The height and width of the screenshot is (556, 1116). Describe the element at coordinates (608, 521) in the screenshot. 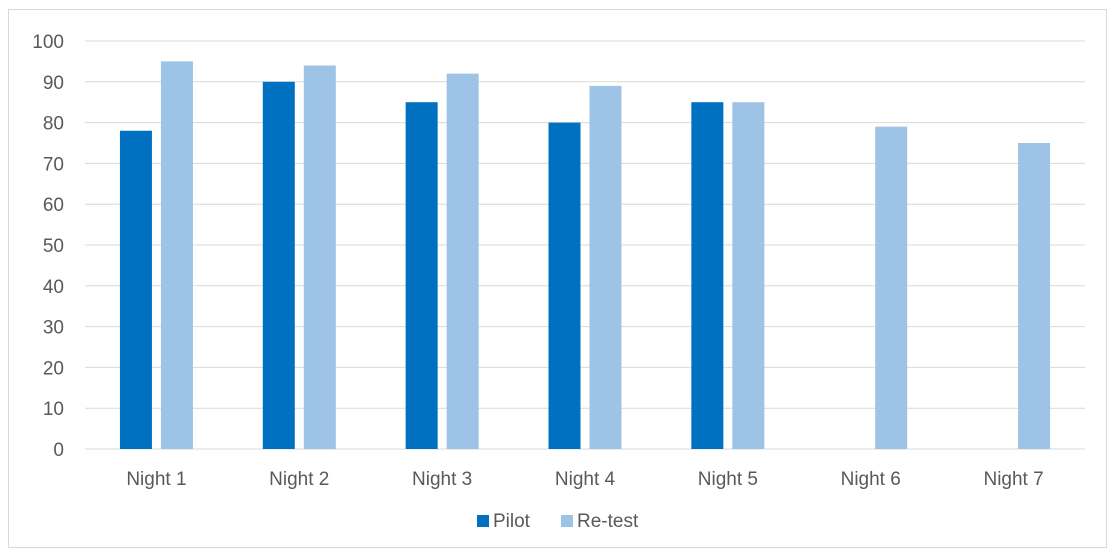

I see `legend-label: Re-test` at that location.